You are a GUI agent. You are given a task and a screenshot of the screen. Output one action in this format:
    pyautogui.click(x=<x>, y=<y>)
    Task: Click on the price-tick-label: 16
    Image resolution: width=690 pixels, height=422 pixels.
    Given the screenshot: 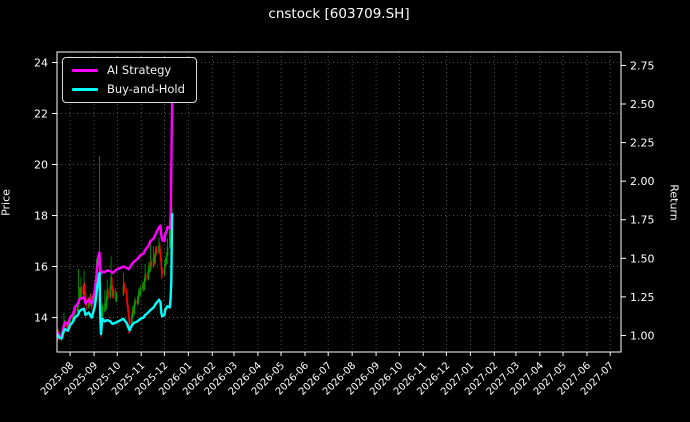 What is the action you would take?
    pyautogui.click(x=41, y=267)
    